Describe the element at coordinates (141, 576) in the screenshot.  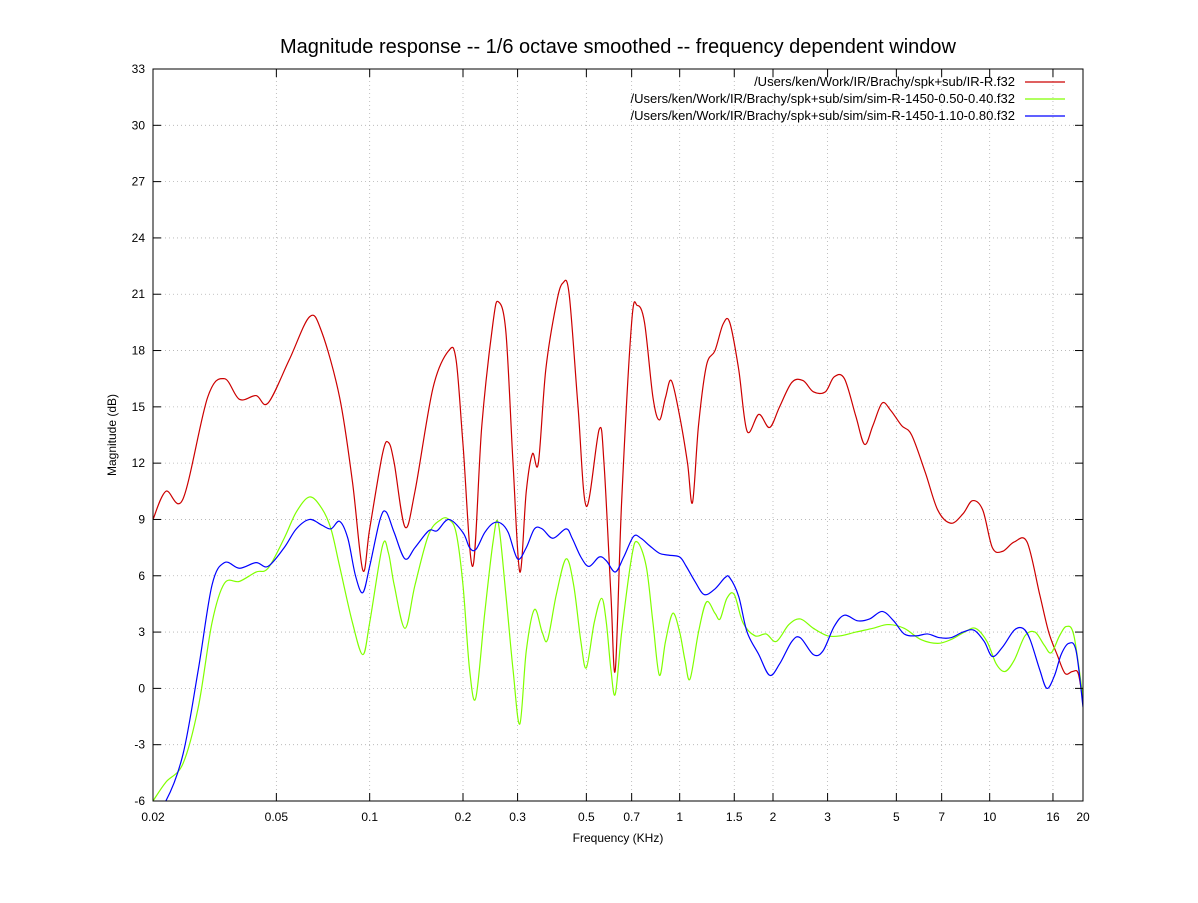
I see `y-tick-label: 6` at that location.